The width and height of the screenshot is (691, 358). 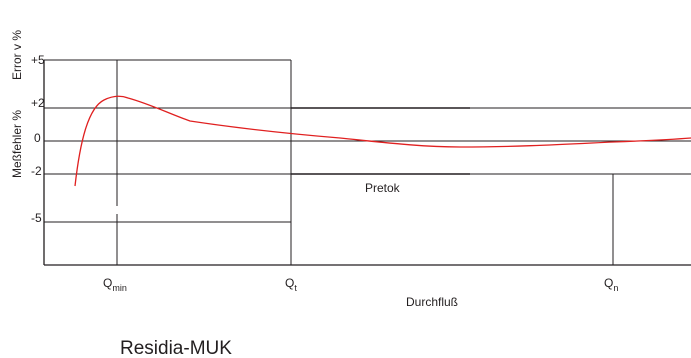 I want to click on diagram-caption: Residia-MUK, so click(x=176, y=348).